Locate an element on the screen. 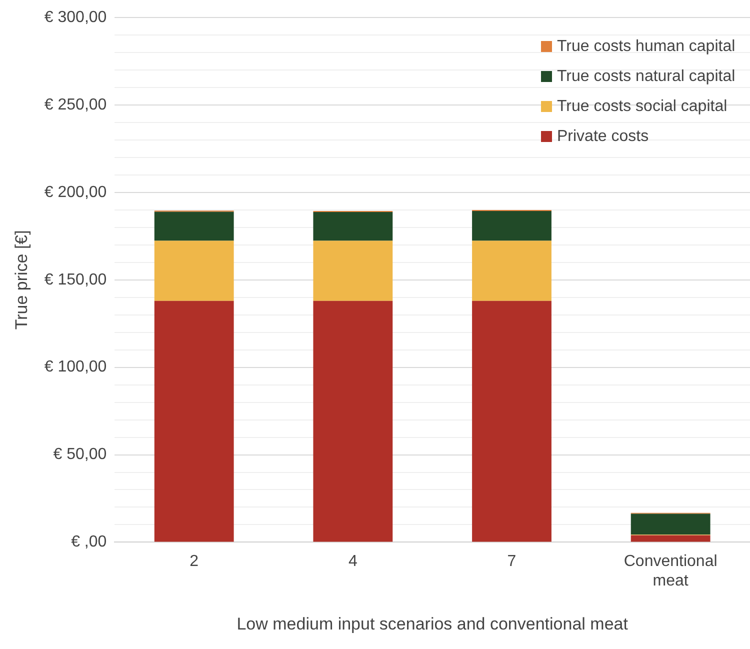 The image size is (750, 649). x-tick-label: 2 is located at coordinates (194, 561).